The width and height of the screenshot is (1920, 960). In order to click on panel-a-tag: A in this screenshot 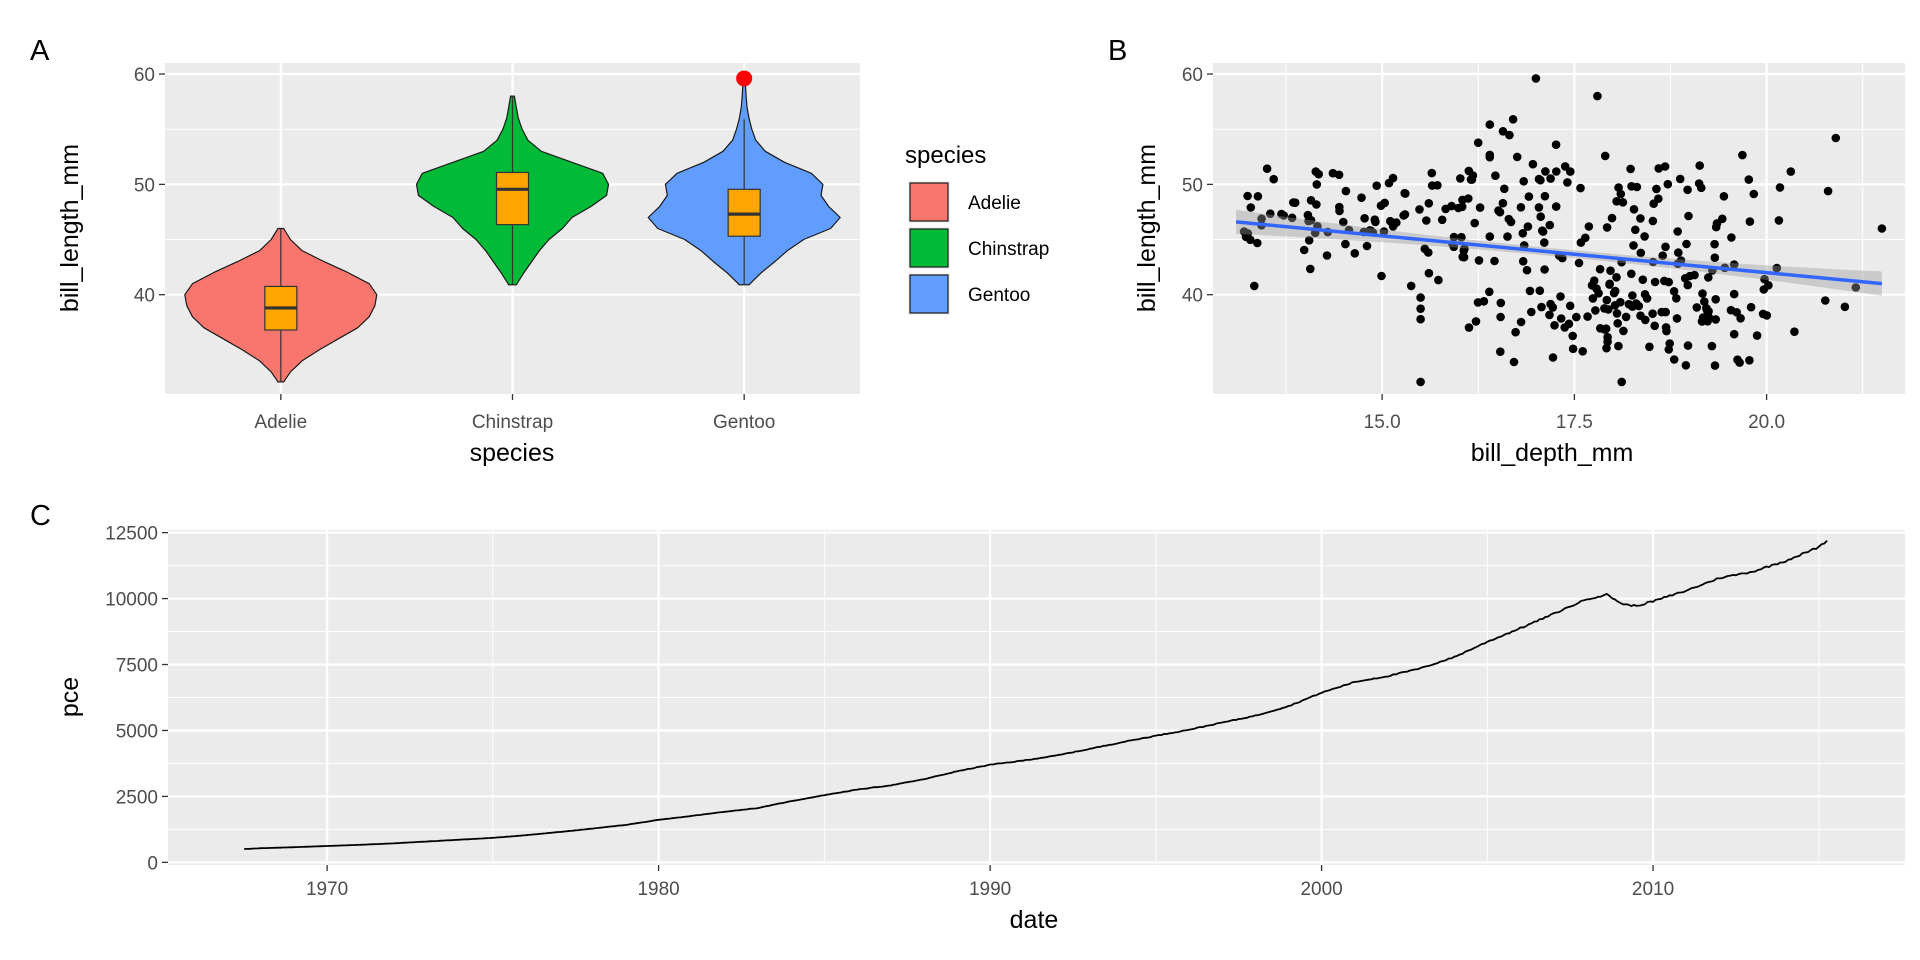, I will do `click(40, 51)`.